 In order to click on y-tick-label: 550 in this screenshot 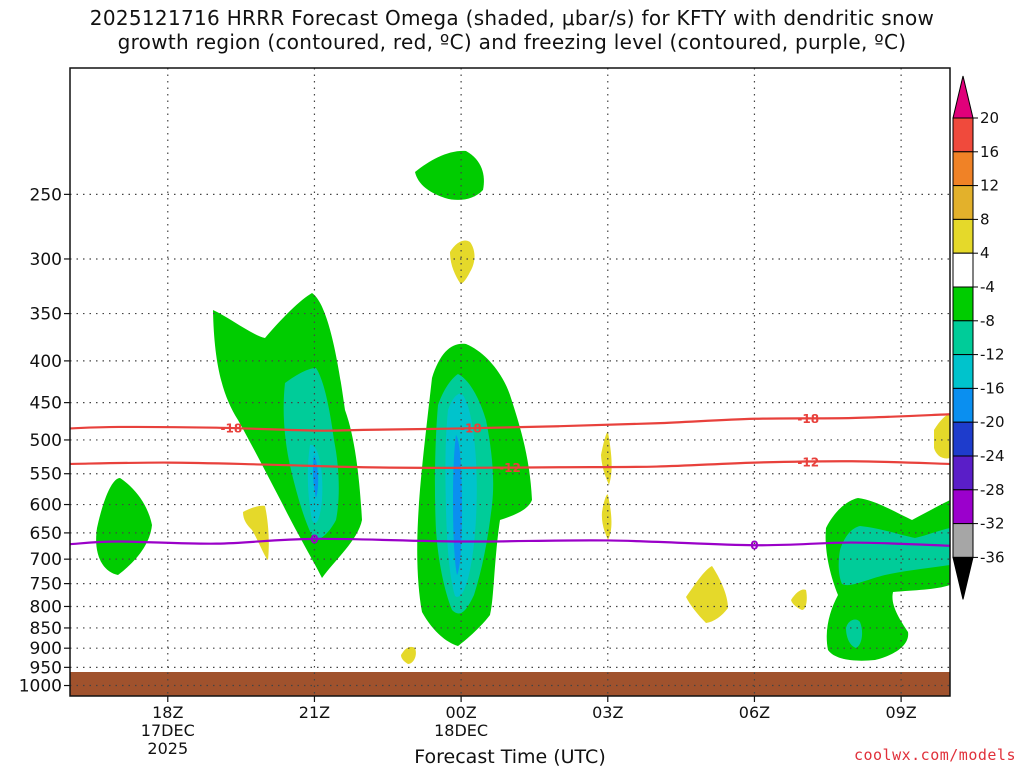, I will do `click(46, 475)`.